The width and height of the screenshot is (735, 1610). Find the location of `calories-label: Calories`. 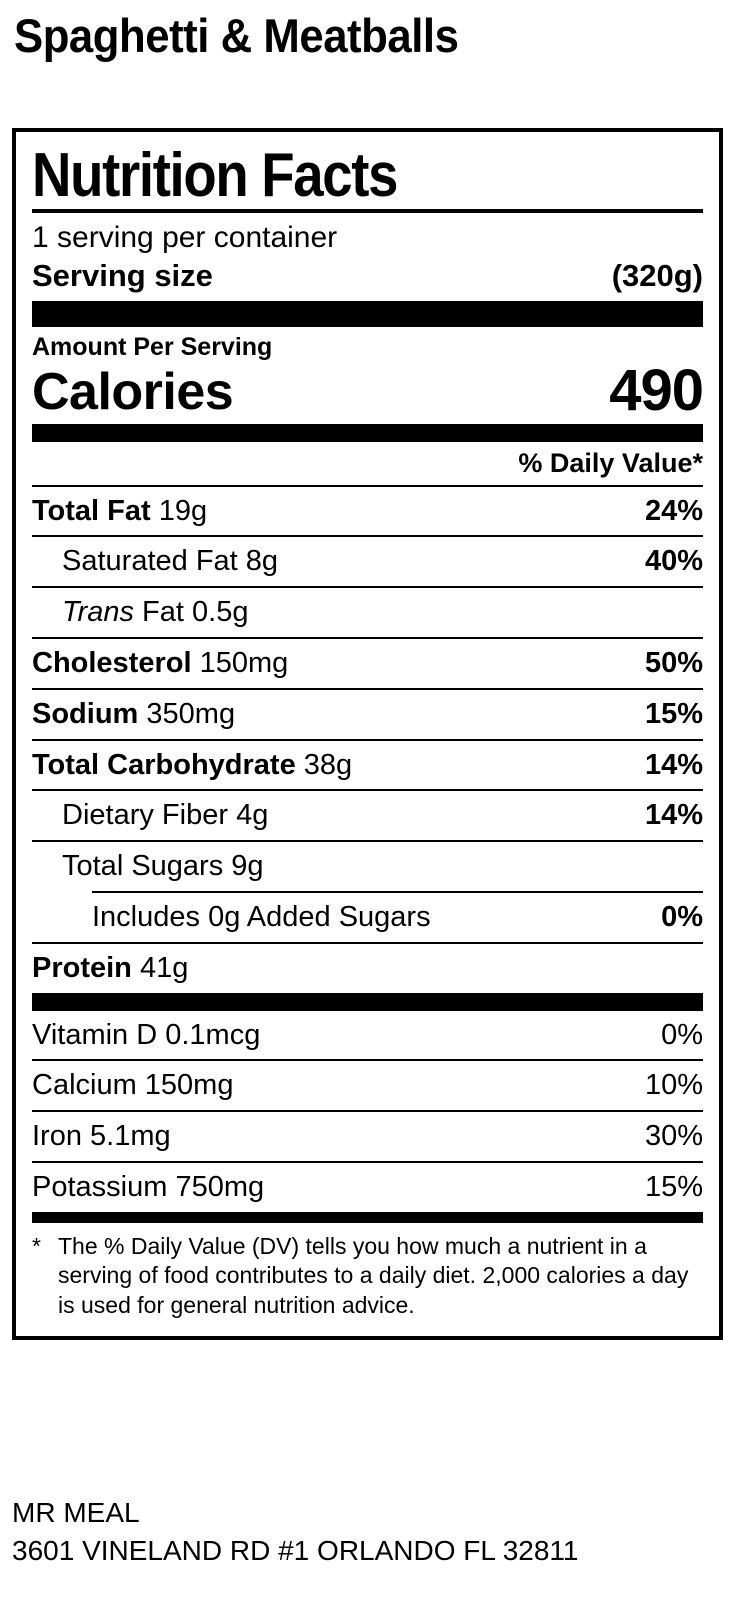

calories-label: Calories is located at coordinates (133, 391).